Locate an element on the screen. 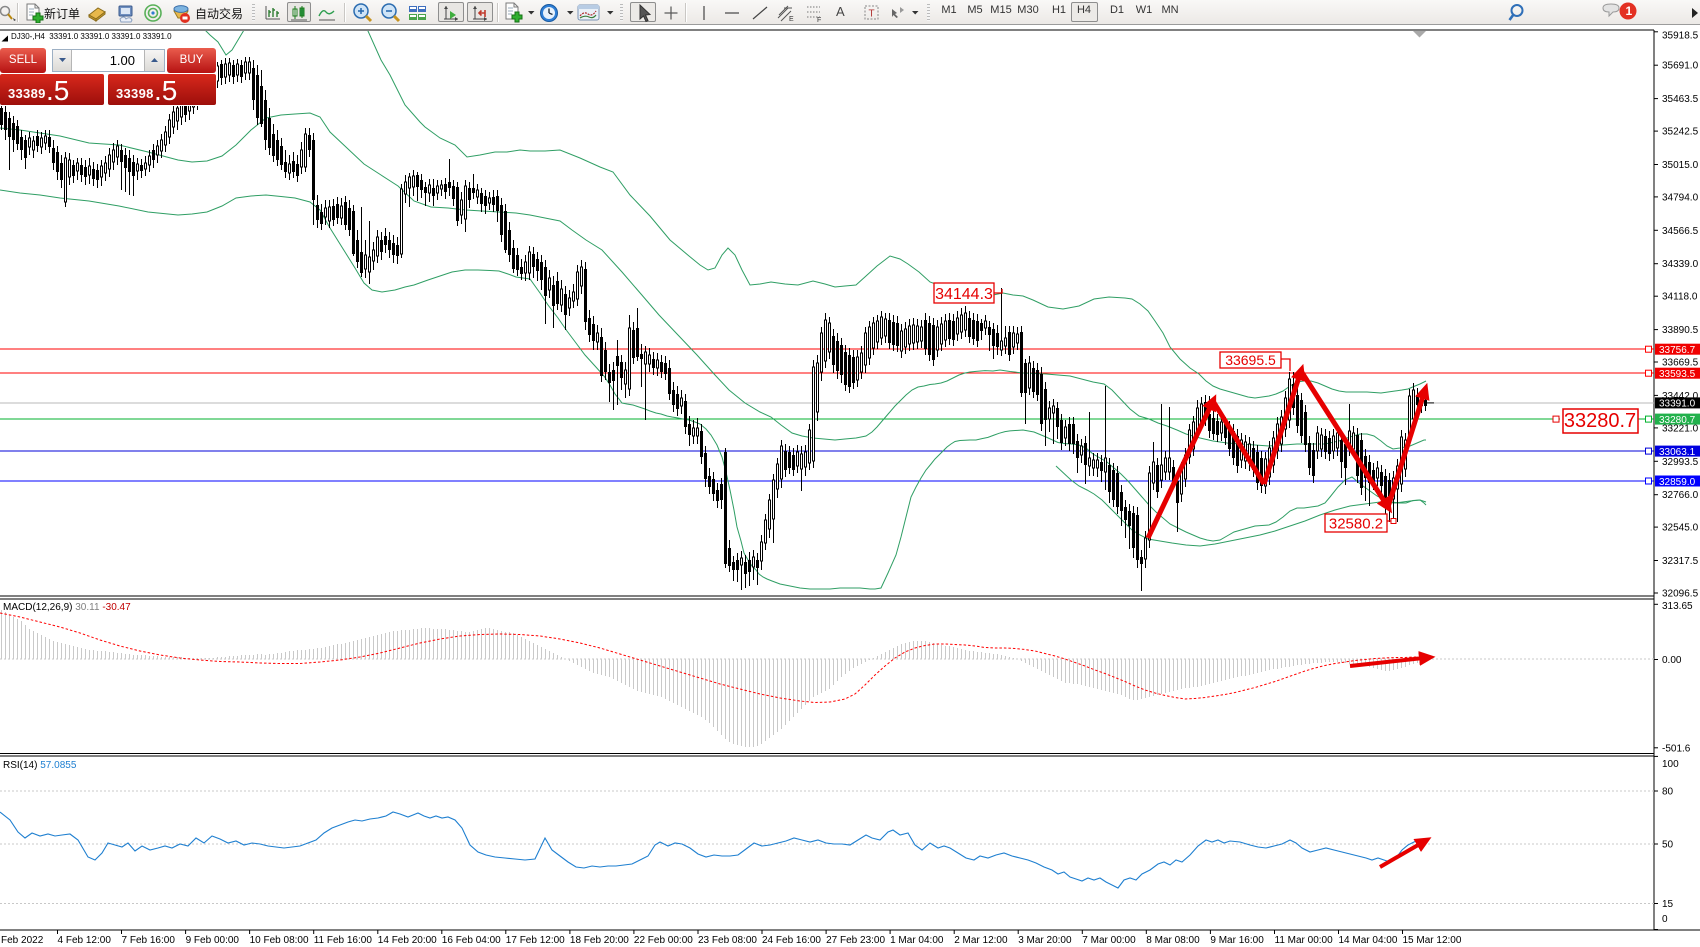 The width and height of the screenshot is (1700, 947). svg-text: 33890.5 is located at coordinates (1680, 330).